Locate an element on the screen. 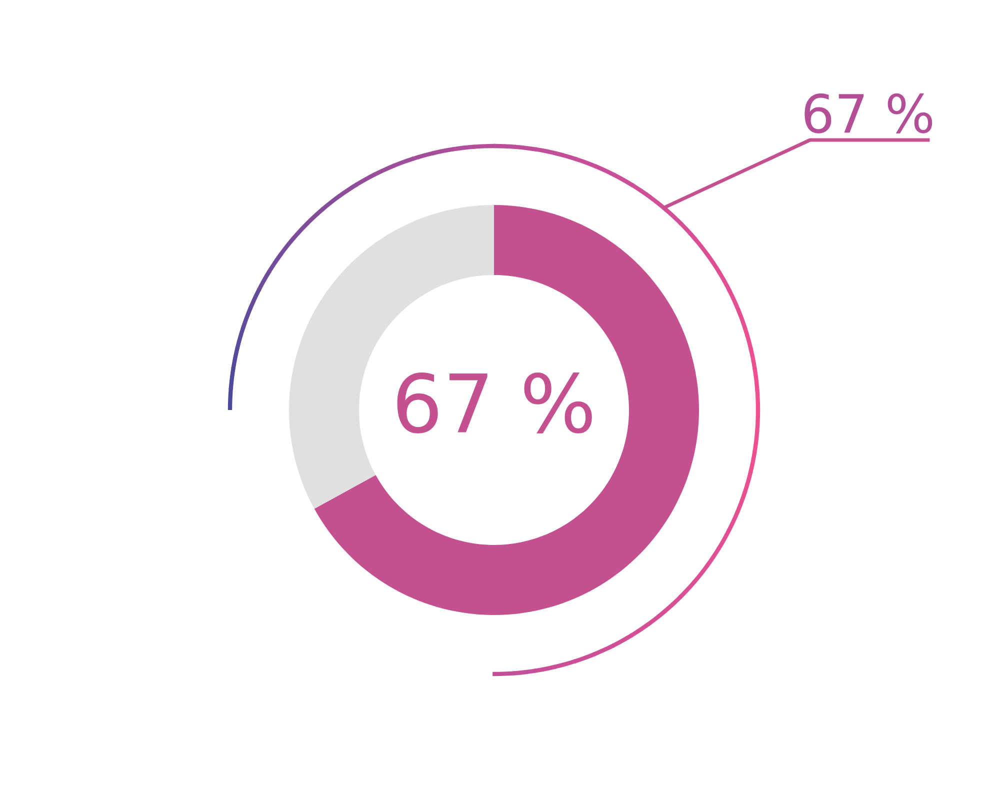 This screenshot has height=798, width=1000. data-label: 67 % is located at coordinates (494, 403).